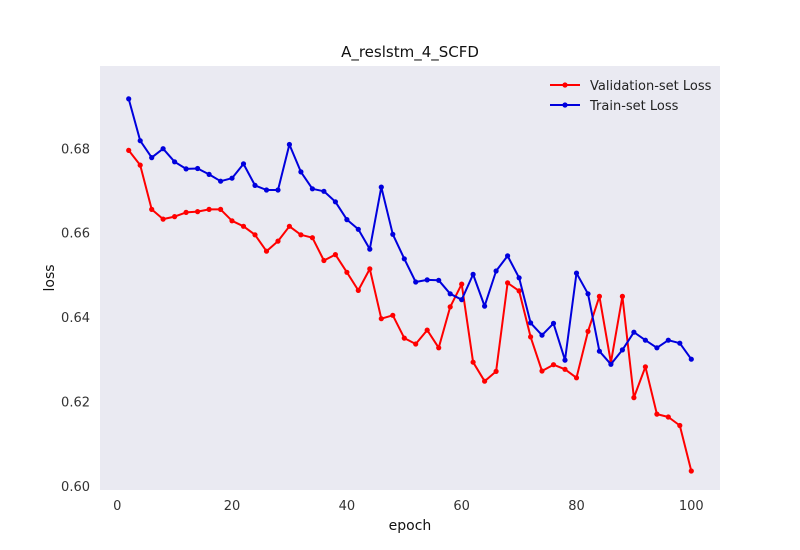 The height and width of the screenshot is (550, 800). I want to click on legend-label: Validation-set Loss, so click(651, 86).